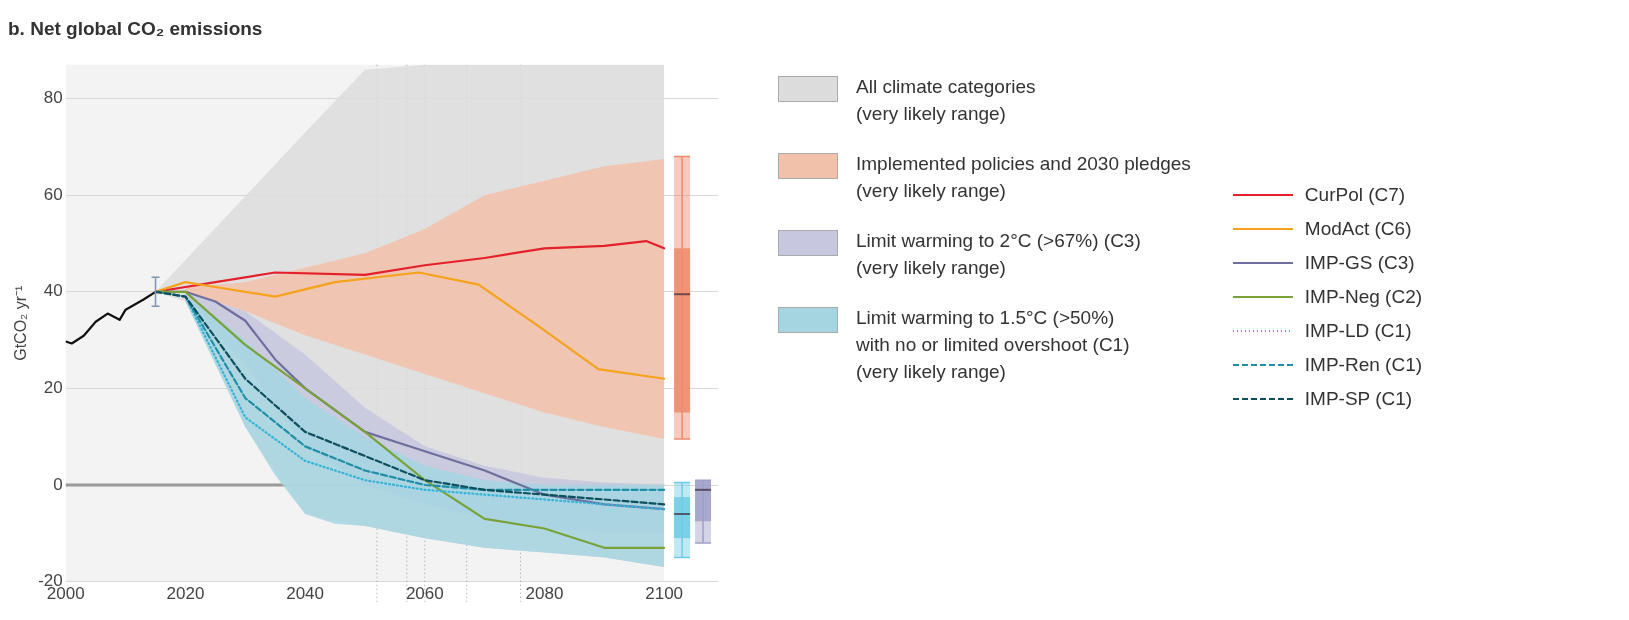  Describe the element at coordinates (544, 594) in the screenshot. I see `x-tick-label: 2080` at that location.